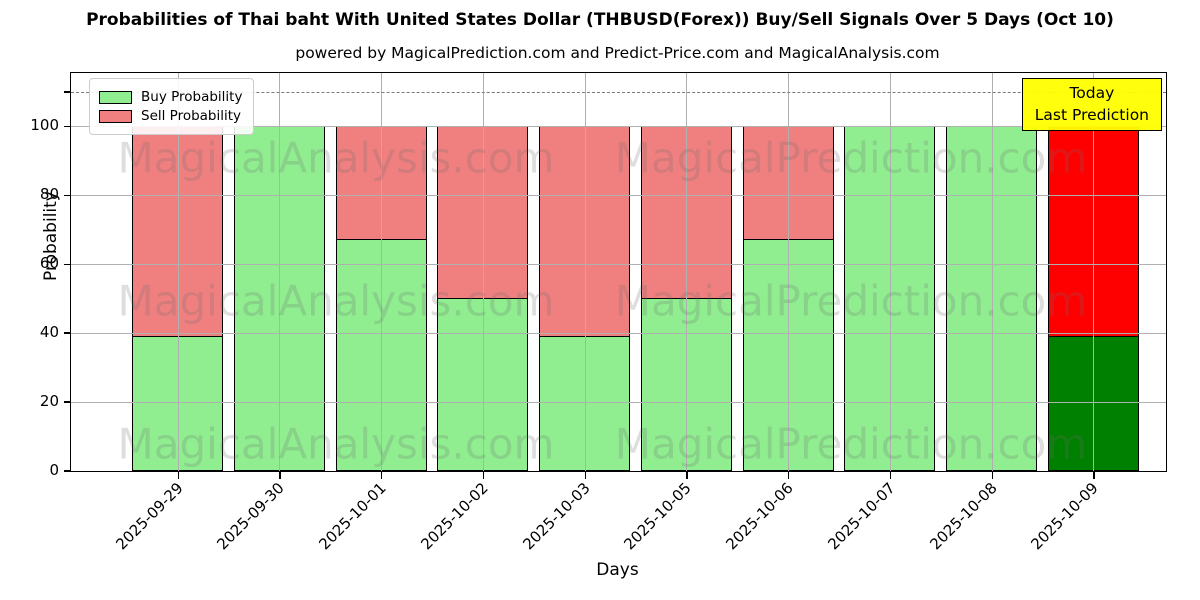  Describe the element at coordinates (49, 263) in the screenshot. I see `y-tick-label: 60` at that location.